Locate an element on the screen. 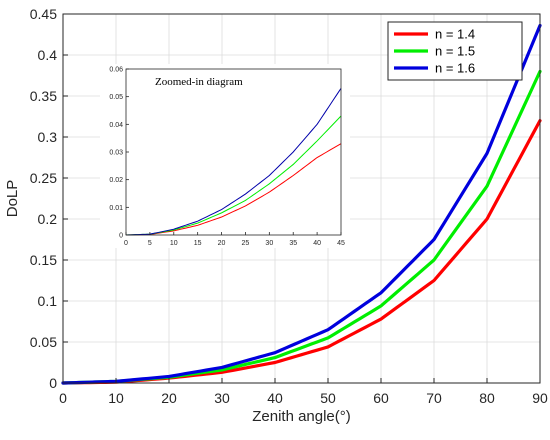 This screenshot has width=550, height=440. inset-y-tick-label: 0.01 is located at coordinates (116, 208).